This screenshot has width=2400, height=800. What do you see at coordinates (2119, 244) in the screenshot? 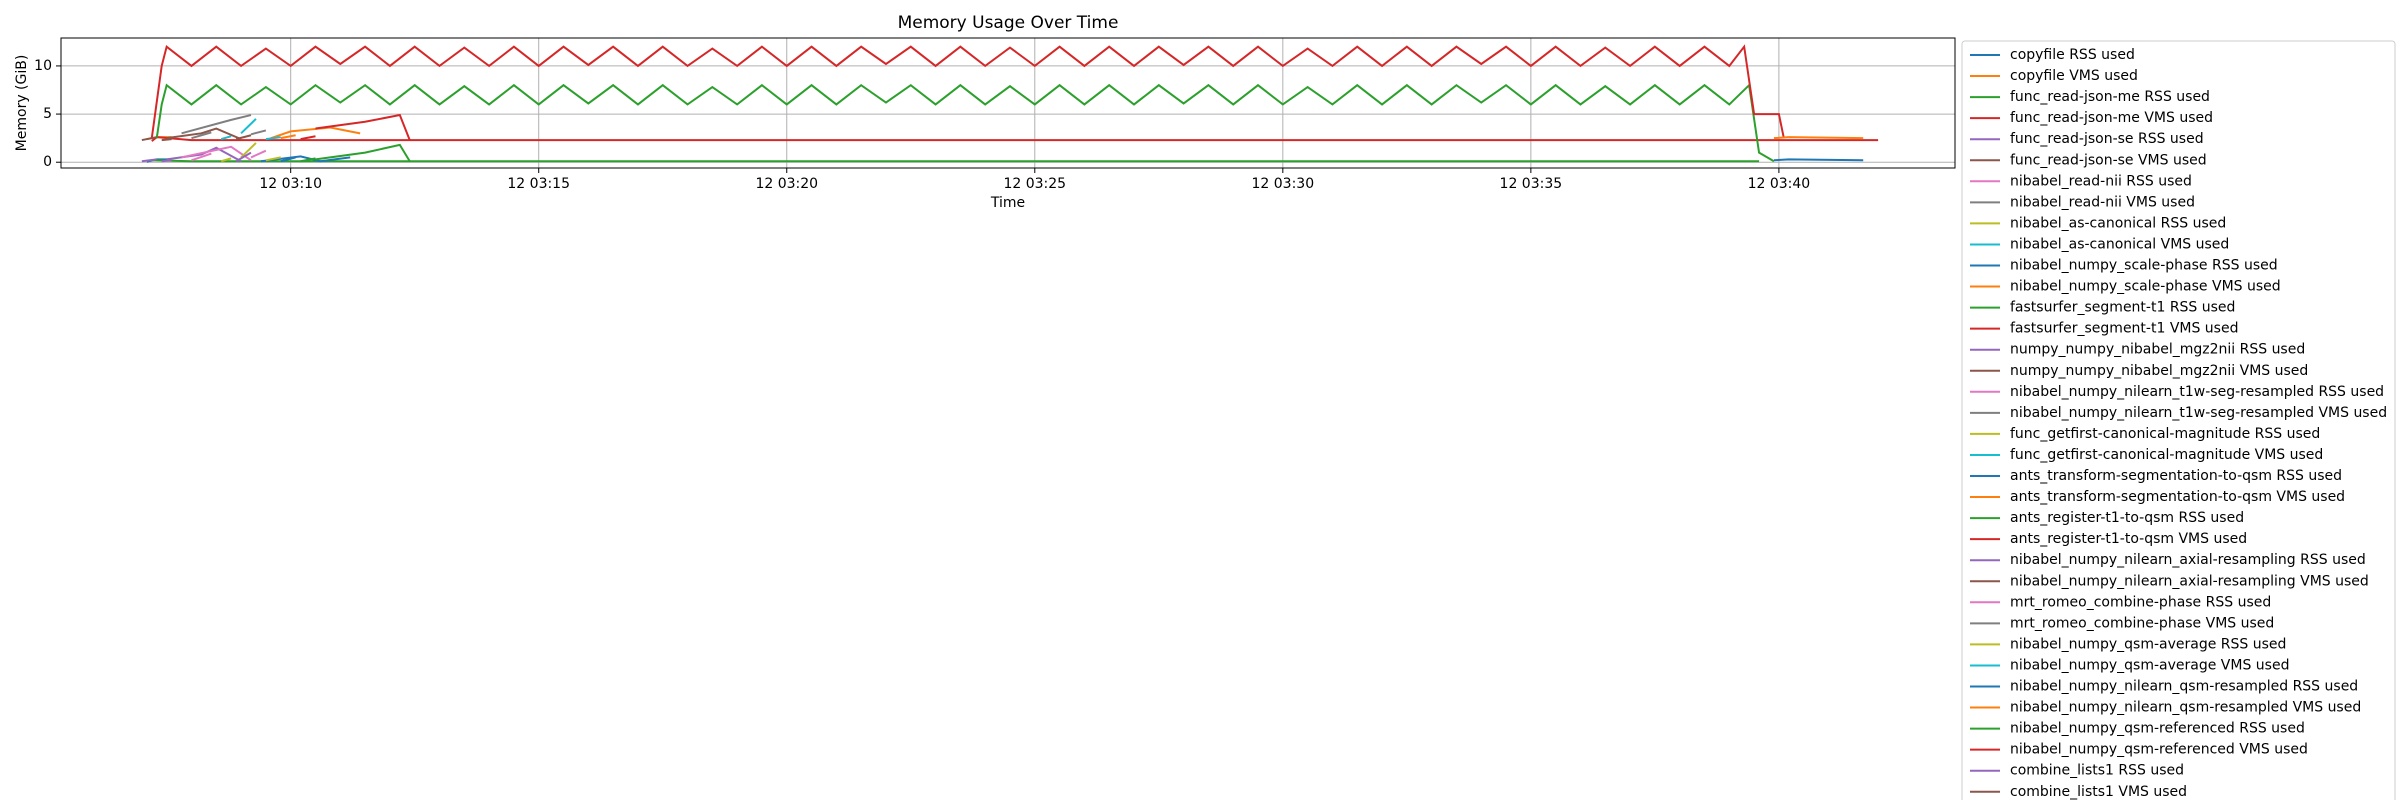
I see `legend-label: nibabel_as-canonical VMS used` at bounding box center [2119, 244].